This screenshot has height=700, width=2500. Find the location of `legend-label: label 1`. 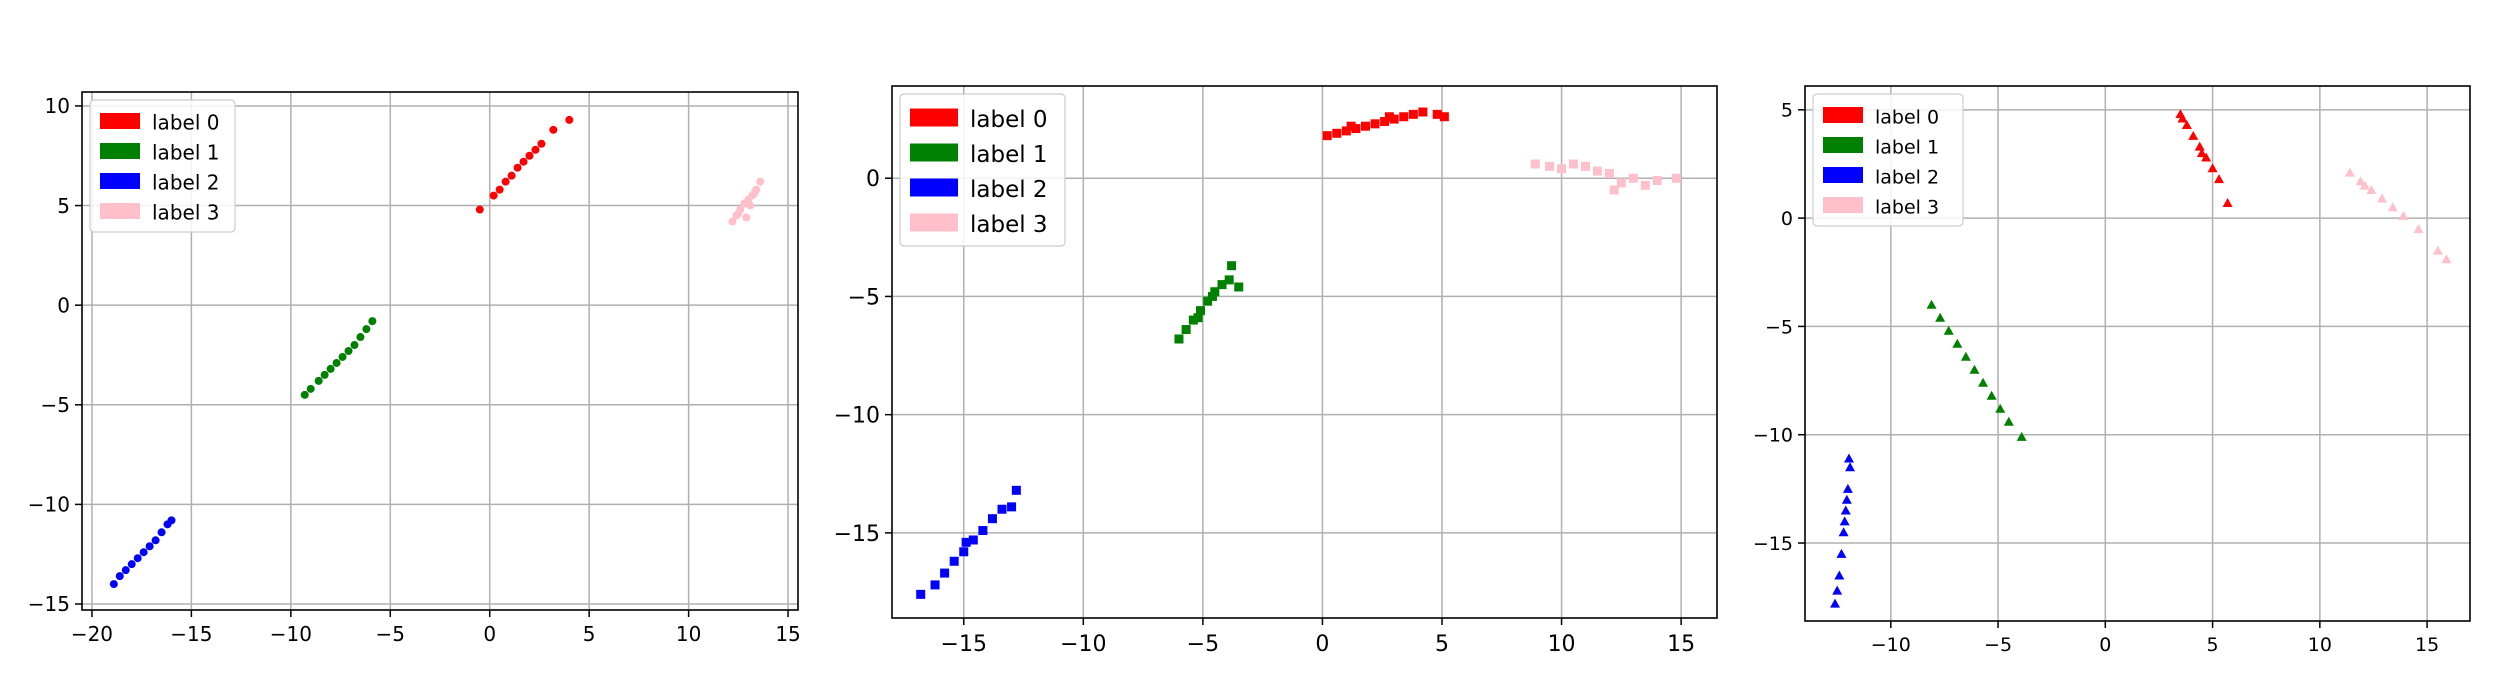

legend-label: label 1 is located at coordinates (1009, 155).